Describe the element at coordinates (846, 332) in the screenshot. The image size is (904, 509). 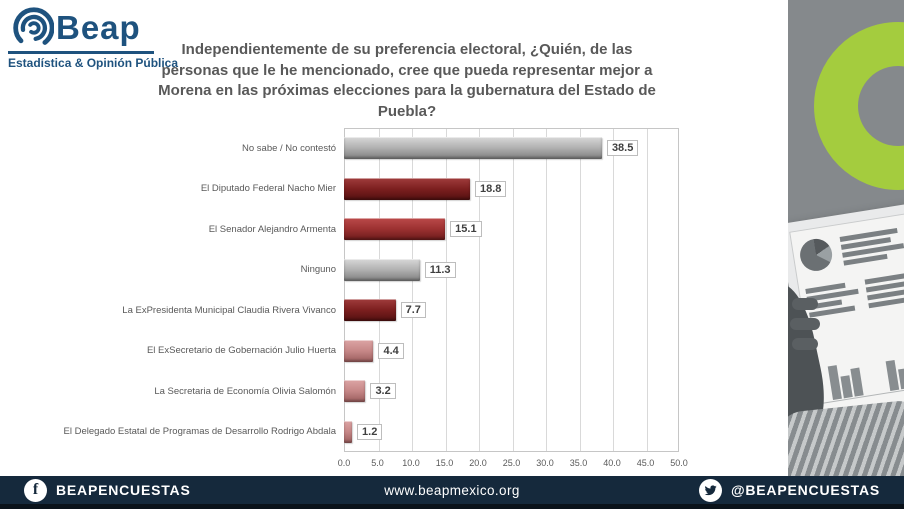
I see `tablet-photo` at that location.